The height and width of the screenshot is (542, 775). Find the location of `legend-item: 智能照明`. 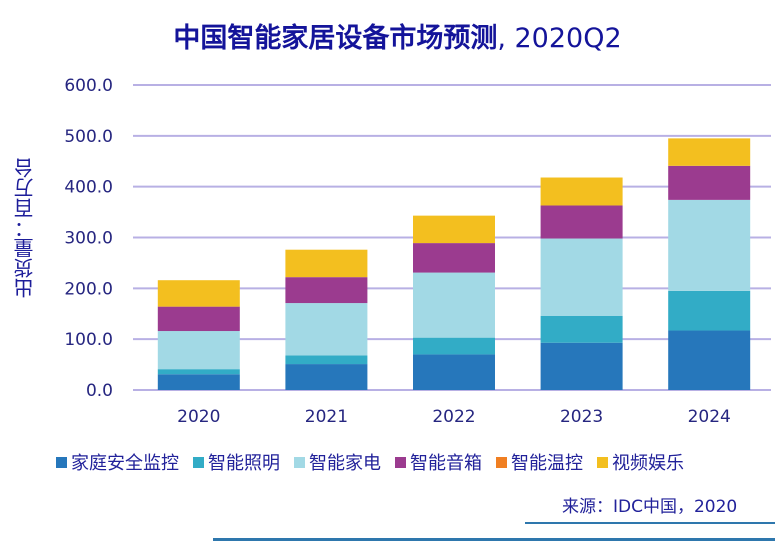

legend-item: 智能照明 is located at coordinates (236, 462).